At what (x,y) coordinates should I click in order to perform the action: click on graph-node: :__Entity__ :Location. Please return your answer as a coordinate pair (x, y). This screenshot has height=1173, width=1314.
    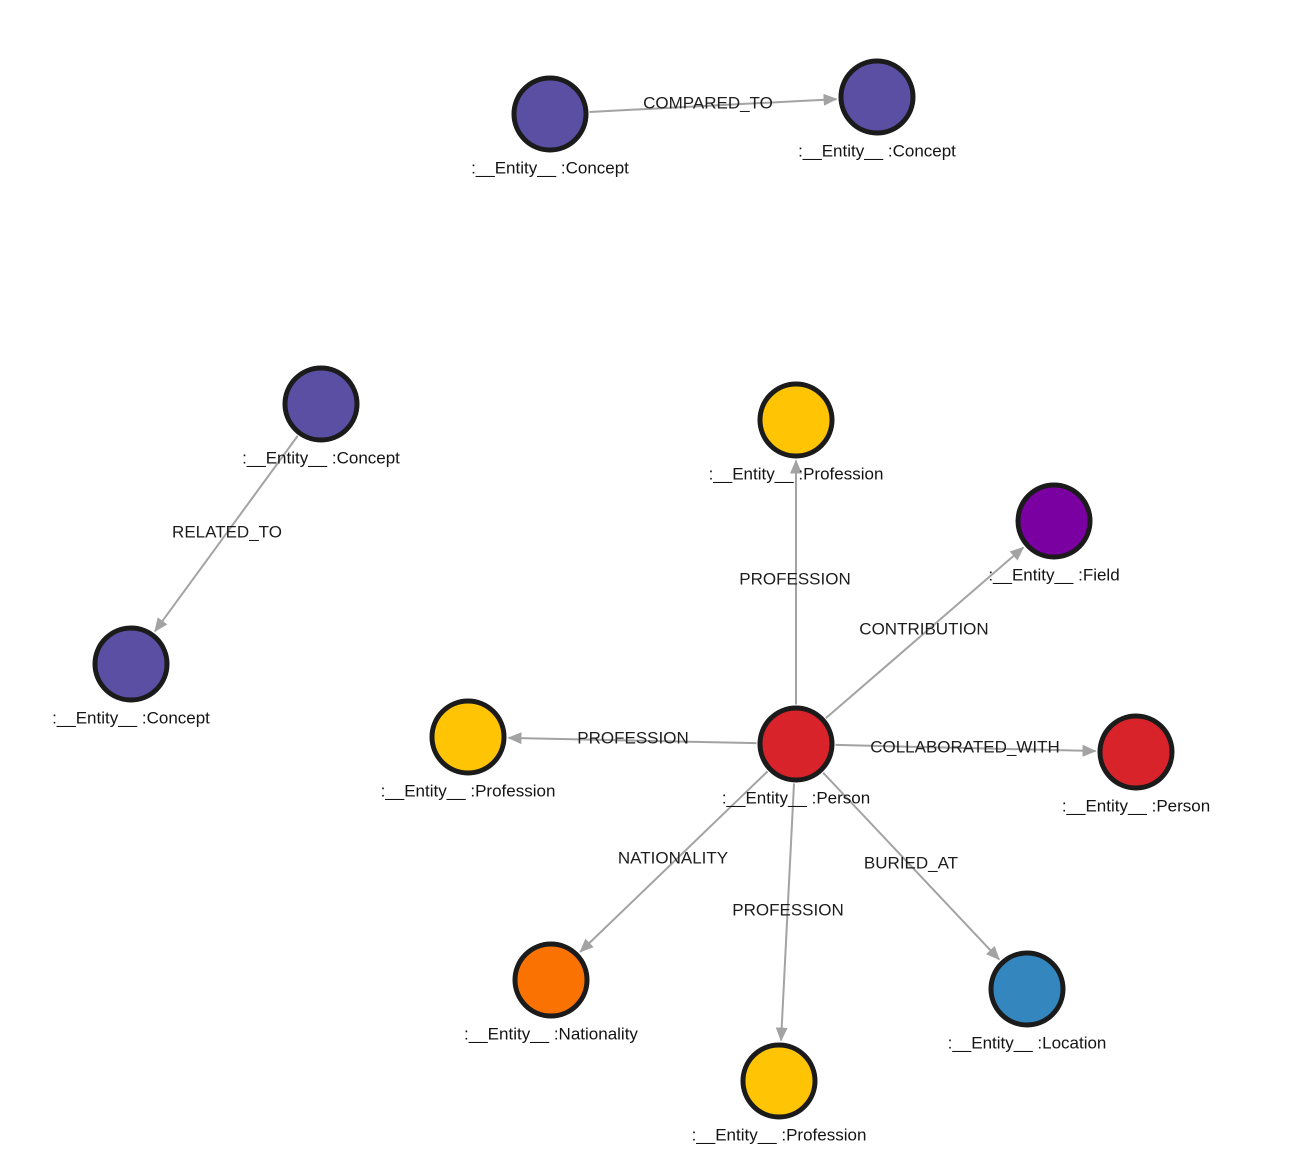
    Looking at the image, I should click on (1027, 1001).